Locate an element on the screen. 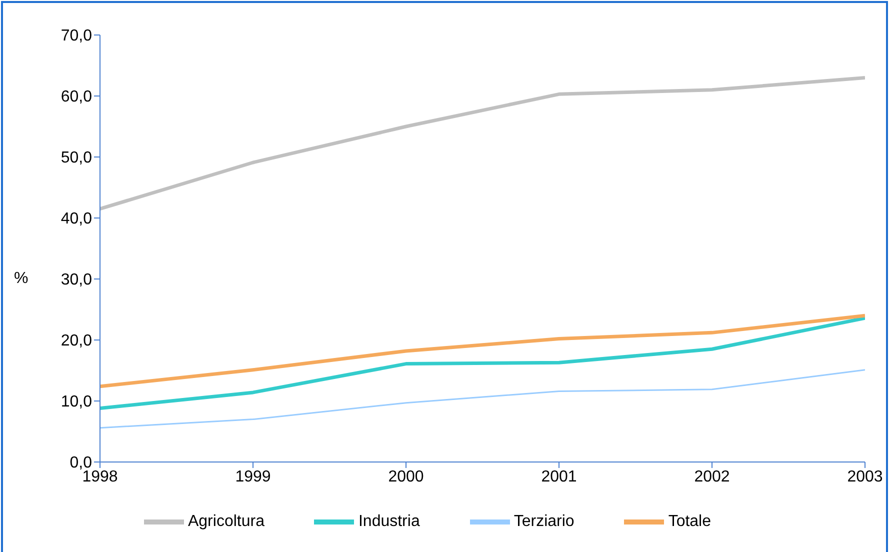  legend-label: Totale is located at coordinates (690, 521).